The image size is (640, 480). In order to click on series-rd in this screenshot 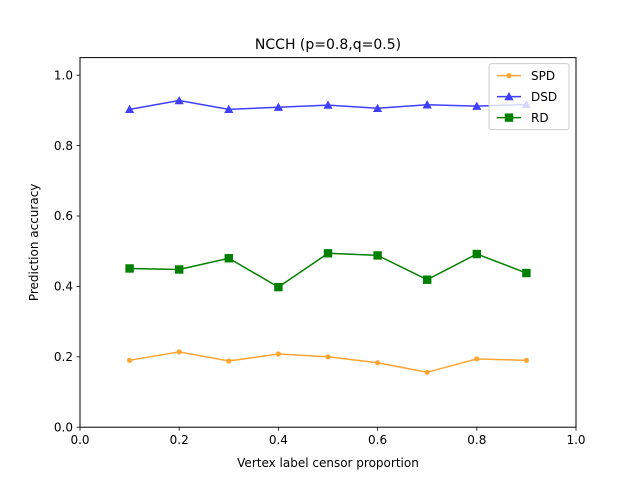, I will do `click(328, 270)`.